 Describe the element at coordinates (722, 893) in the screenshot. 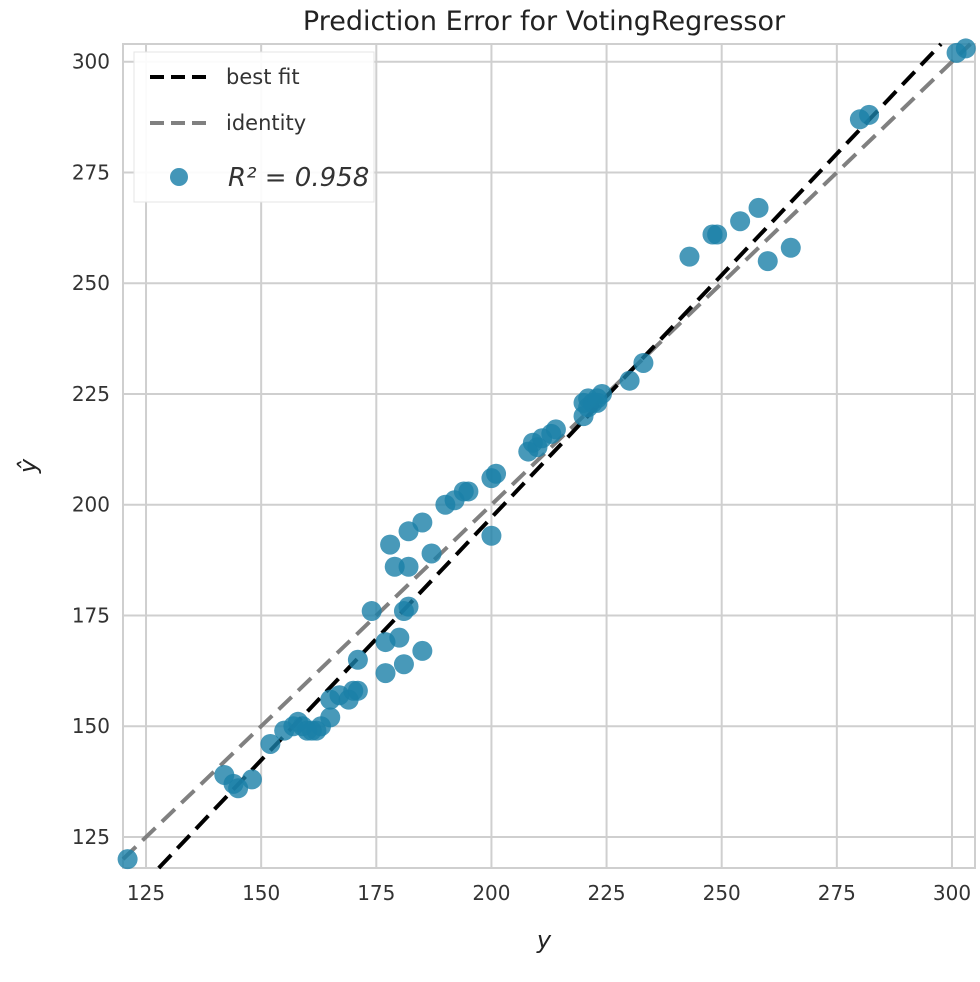

I see `x-tick-label: 250` at that location.